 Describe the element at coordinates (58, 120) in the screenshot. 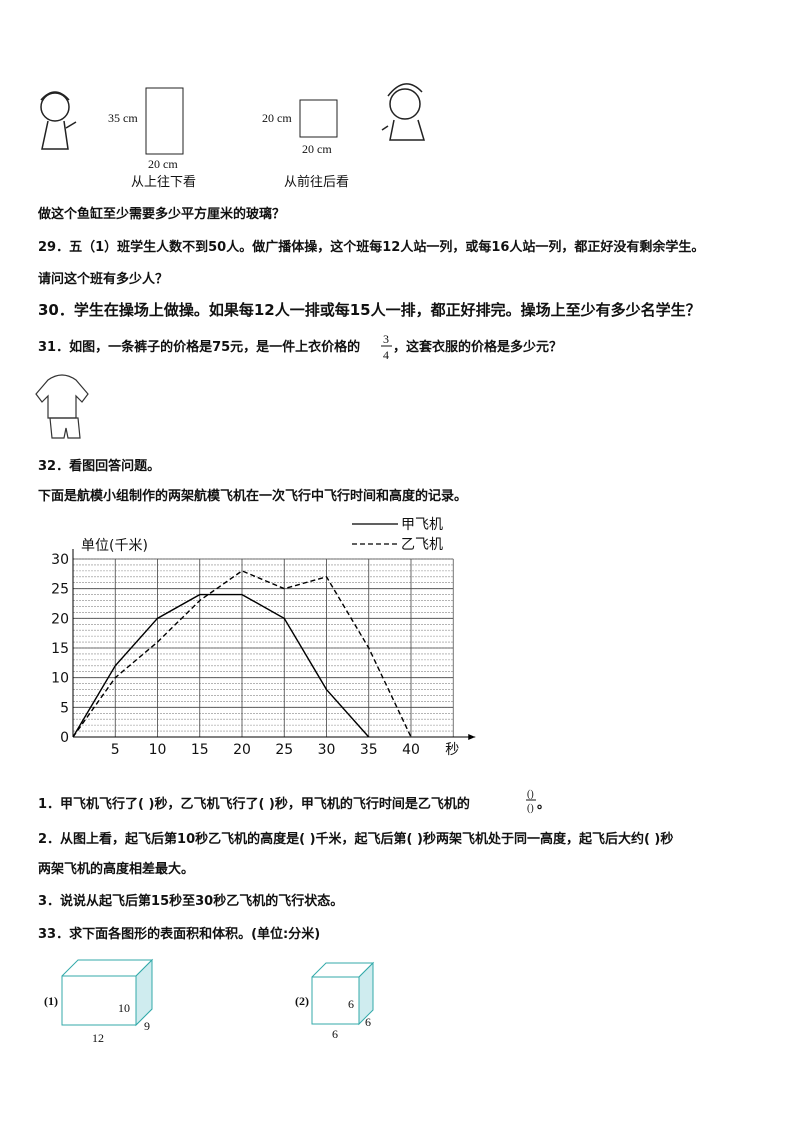

I see `boy-left` at that location.